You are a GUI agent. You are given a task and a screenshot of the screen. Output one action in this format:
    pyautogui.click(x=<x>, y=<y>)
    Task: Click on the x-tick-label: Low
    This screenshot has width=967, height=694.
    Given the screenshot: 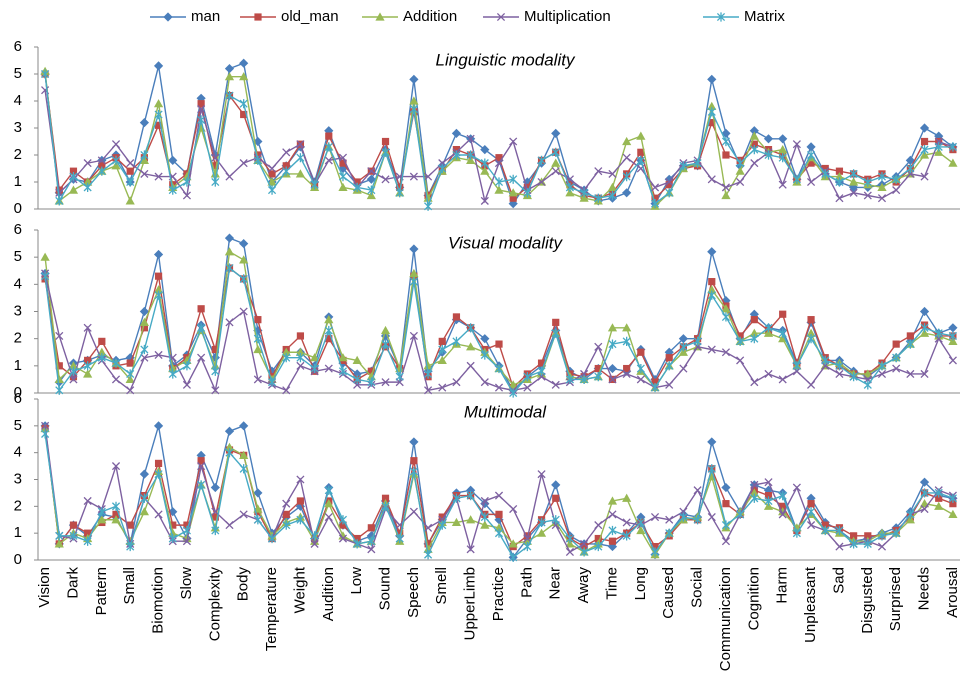 What is the action you would take?
    pyautogui.click(x=356, y=581)
    